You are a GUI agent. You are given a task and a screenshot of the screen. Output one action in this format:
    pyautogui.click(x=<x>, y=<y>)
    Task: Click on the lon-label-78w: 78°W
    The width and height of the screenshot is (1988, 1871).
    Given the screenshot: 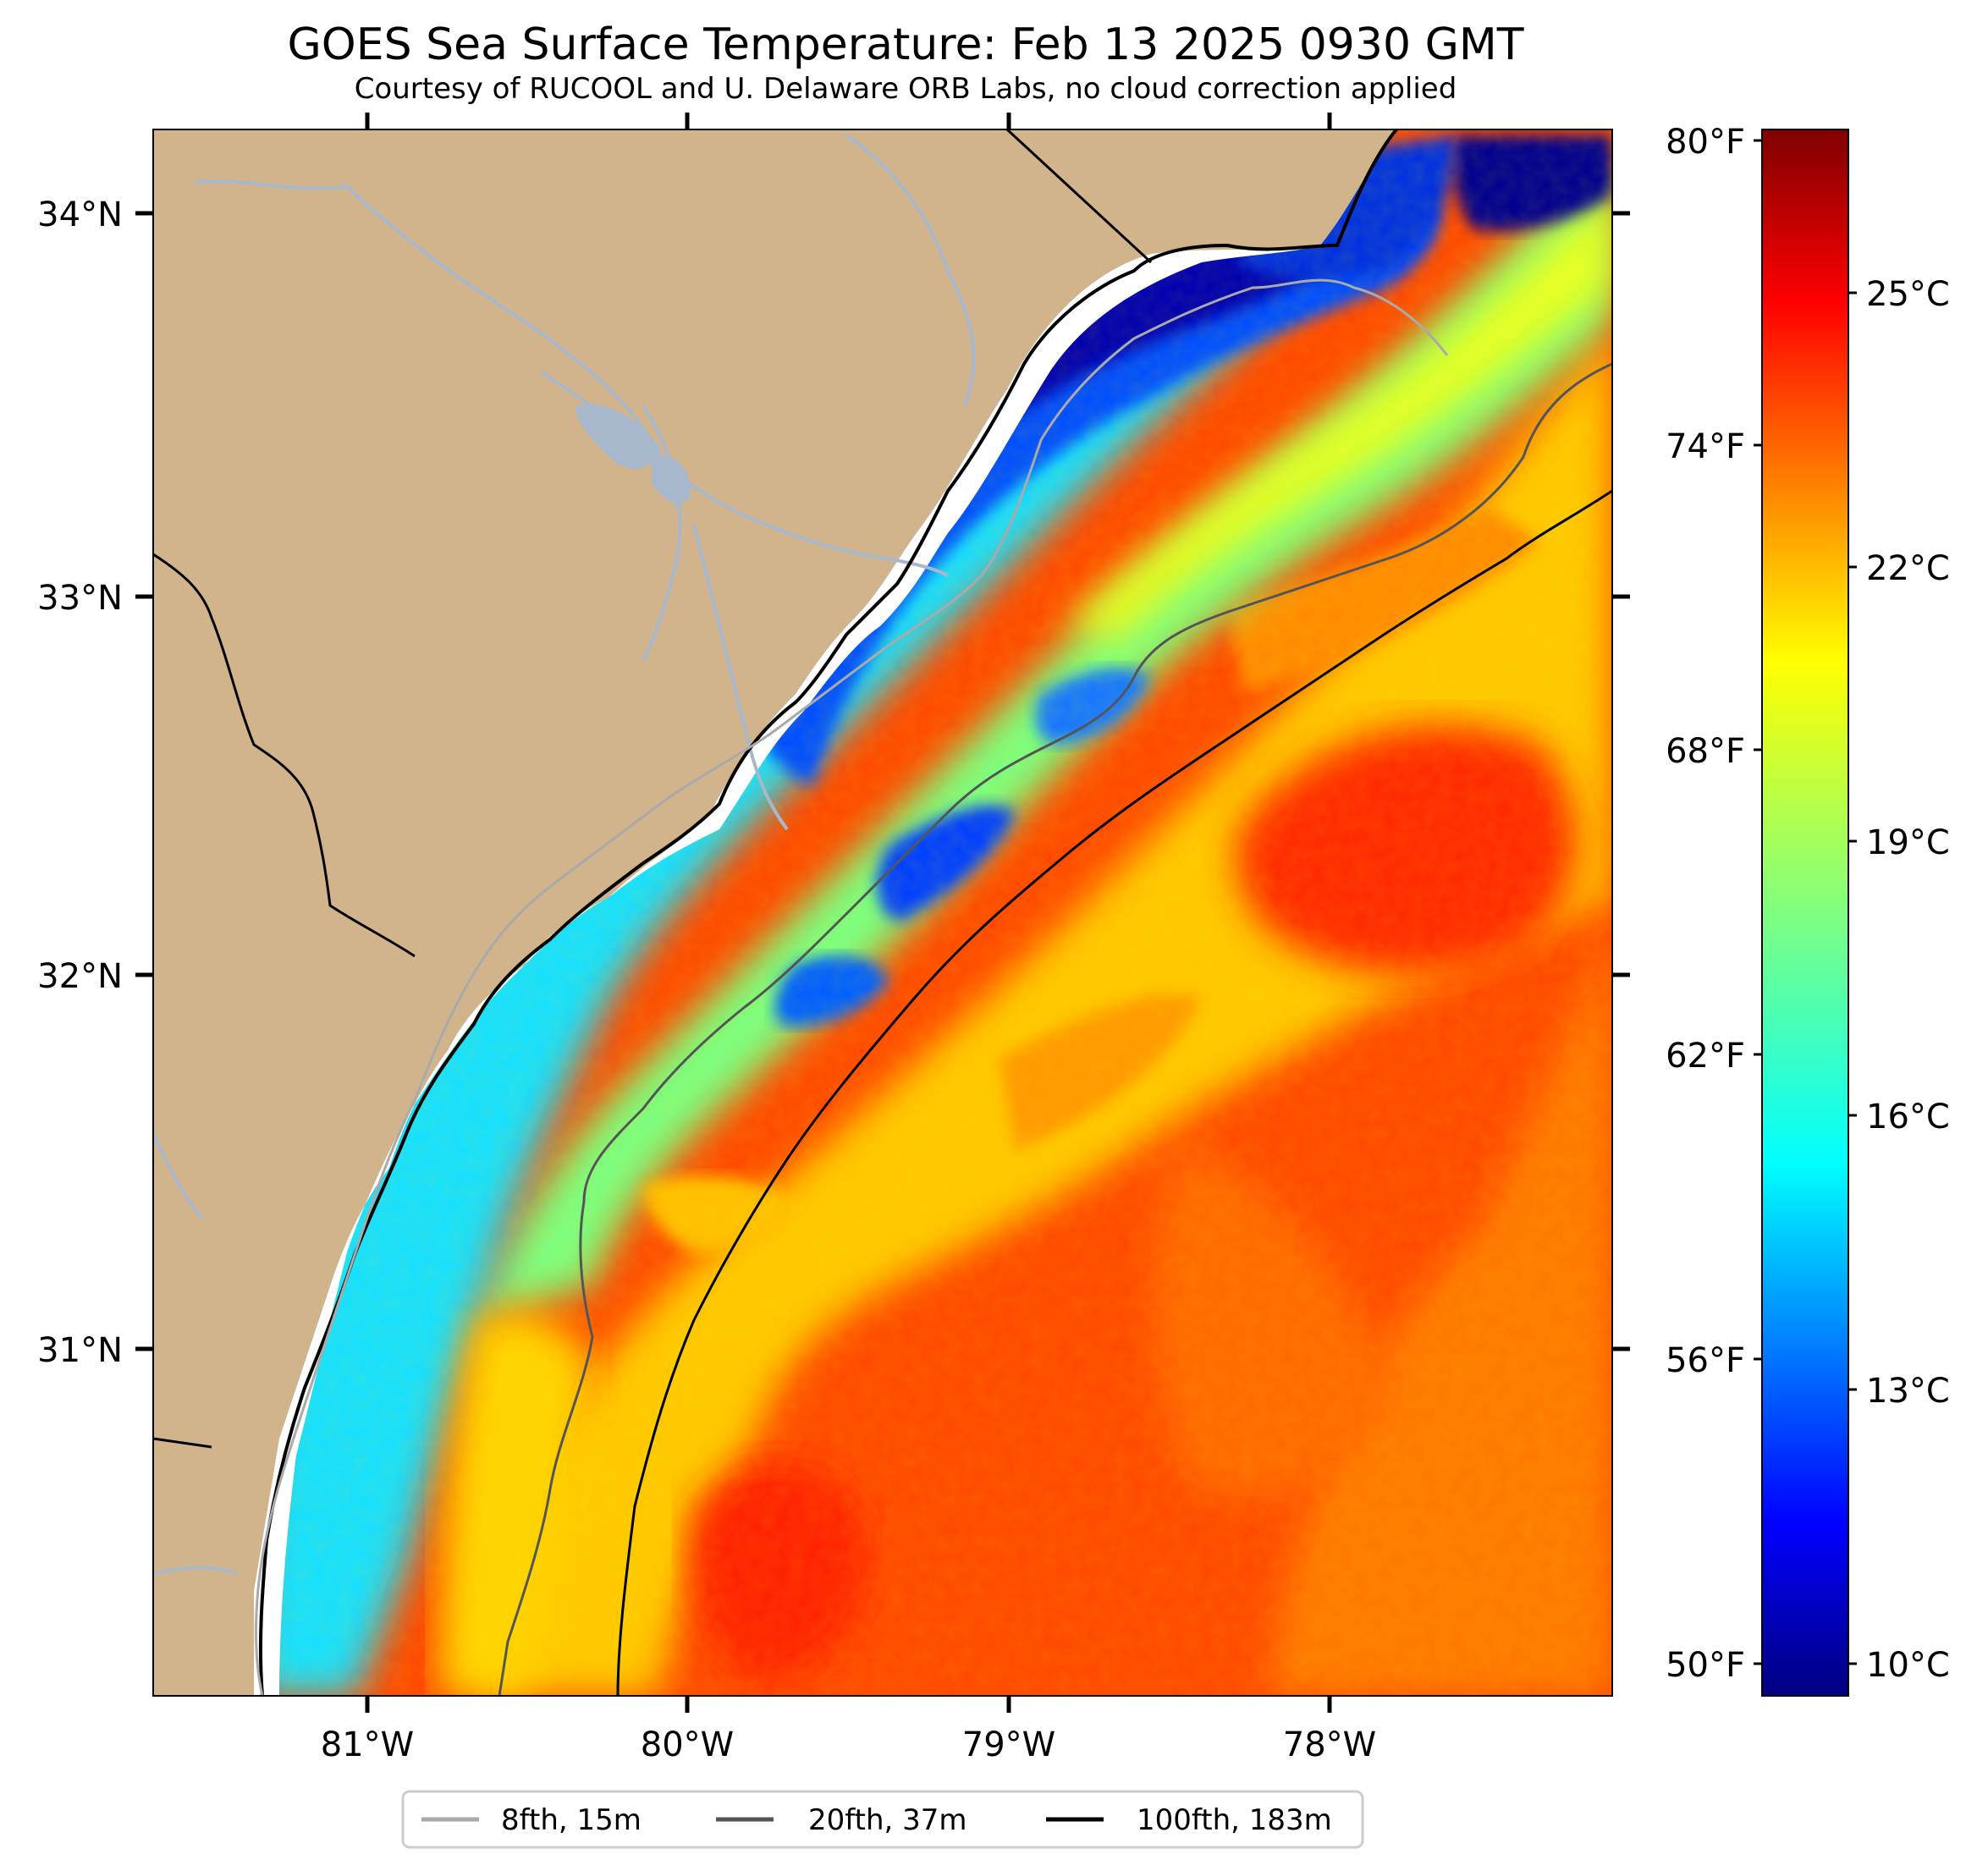 What is the action you would take?
    pyautogui.click(x=1329, y=1745)
    